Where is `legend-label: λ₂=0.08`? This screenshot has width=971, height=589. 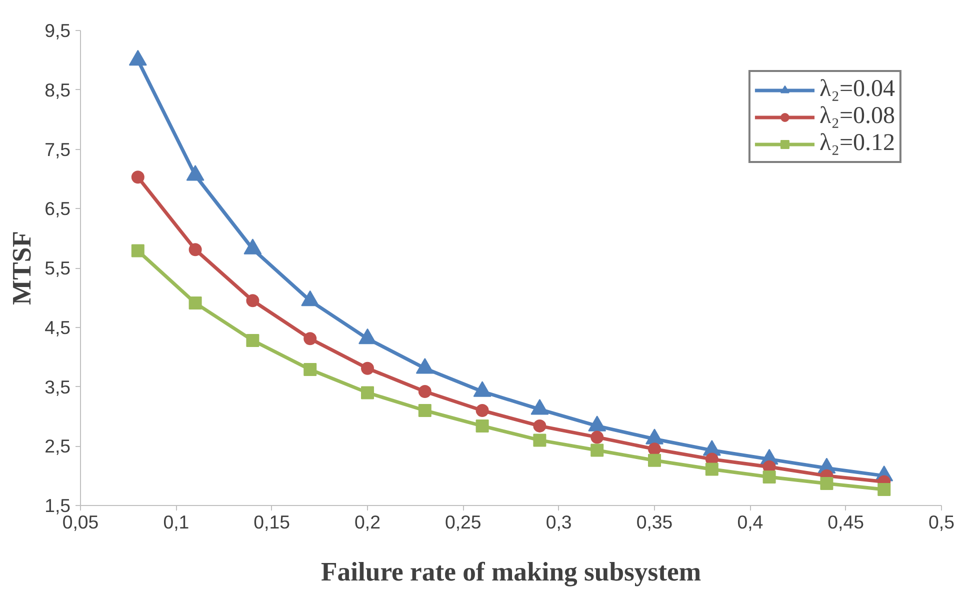
legend-label: λ₂=0.08 is located at coordinates (857, 116).